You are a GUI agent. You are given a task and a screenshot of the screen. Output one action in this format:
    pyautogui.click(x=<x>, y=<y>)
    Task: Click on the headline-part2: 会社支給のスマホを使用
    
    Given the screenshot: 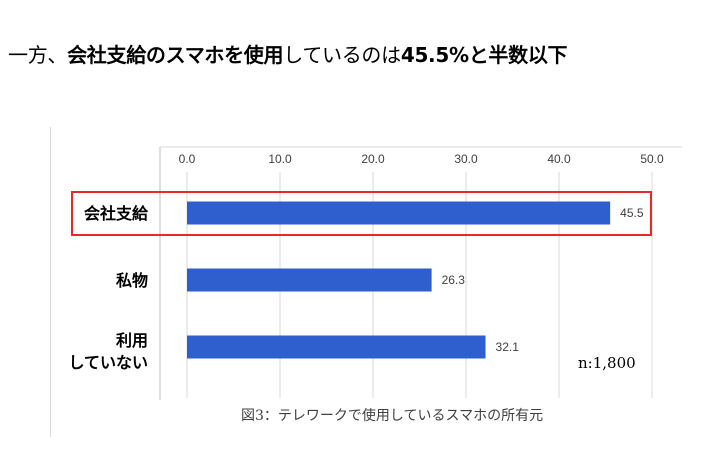 What is the action you would take?
    pyautogui.click(x=175, y=55)
    